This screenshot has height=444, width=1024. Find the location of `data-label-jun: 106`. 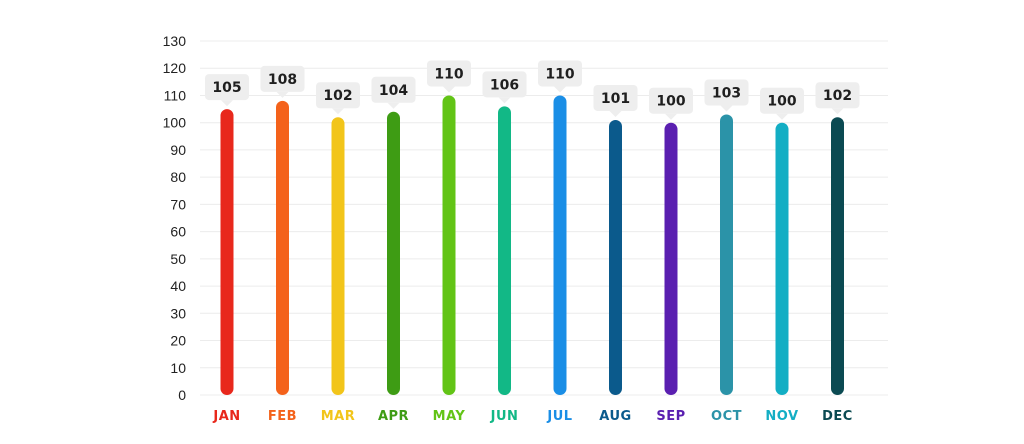

data-label-jun: 106 is located at coordinates (504, 87).